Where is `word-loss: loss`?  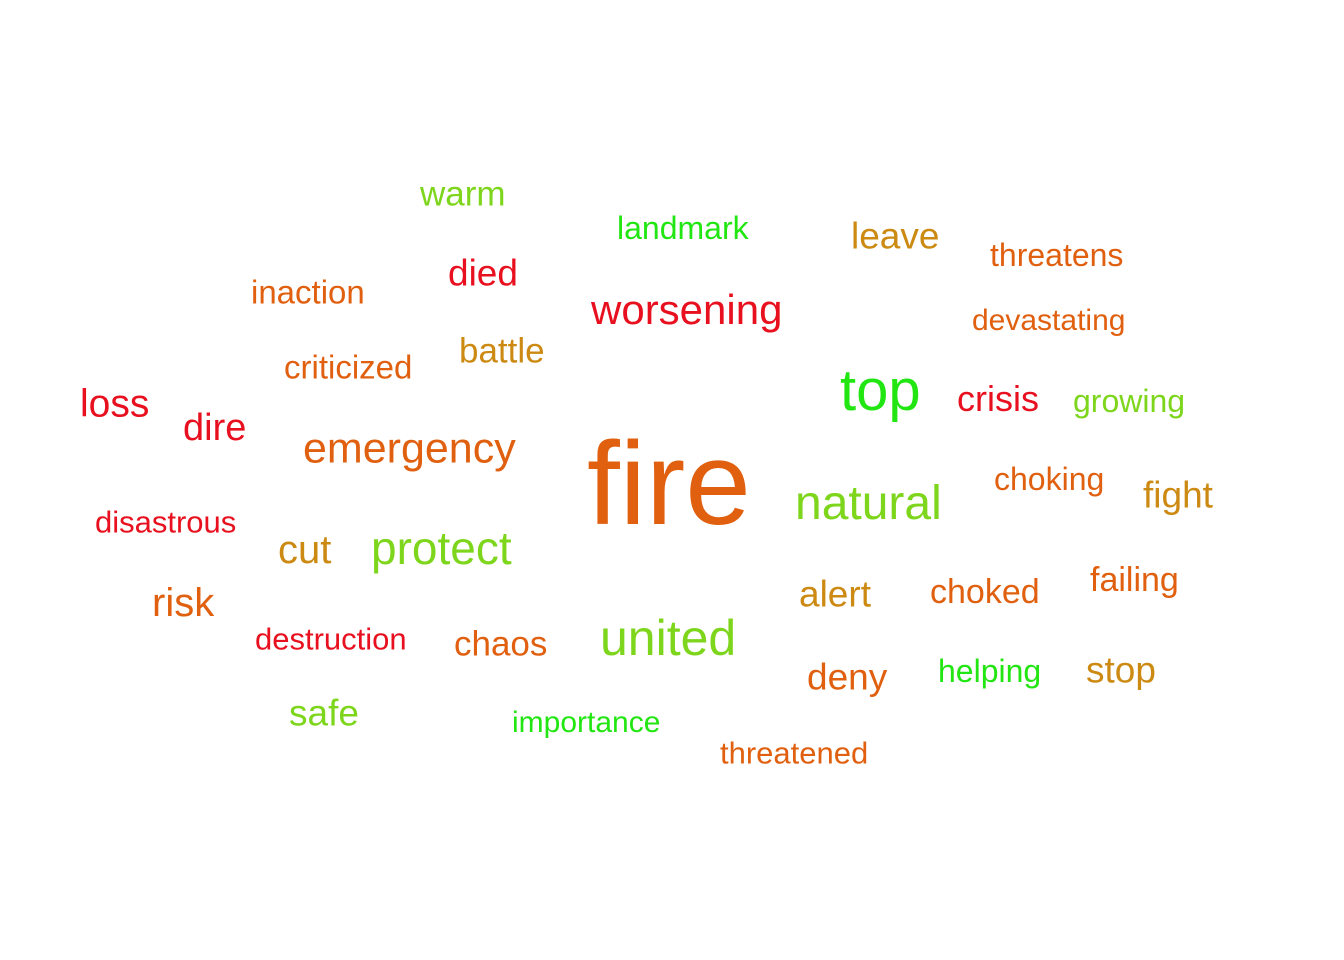
word-loss: loss is located at coordinates (115, 404).